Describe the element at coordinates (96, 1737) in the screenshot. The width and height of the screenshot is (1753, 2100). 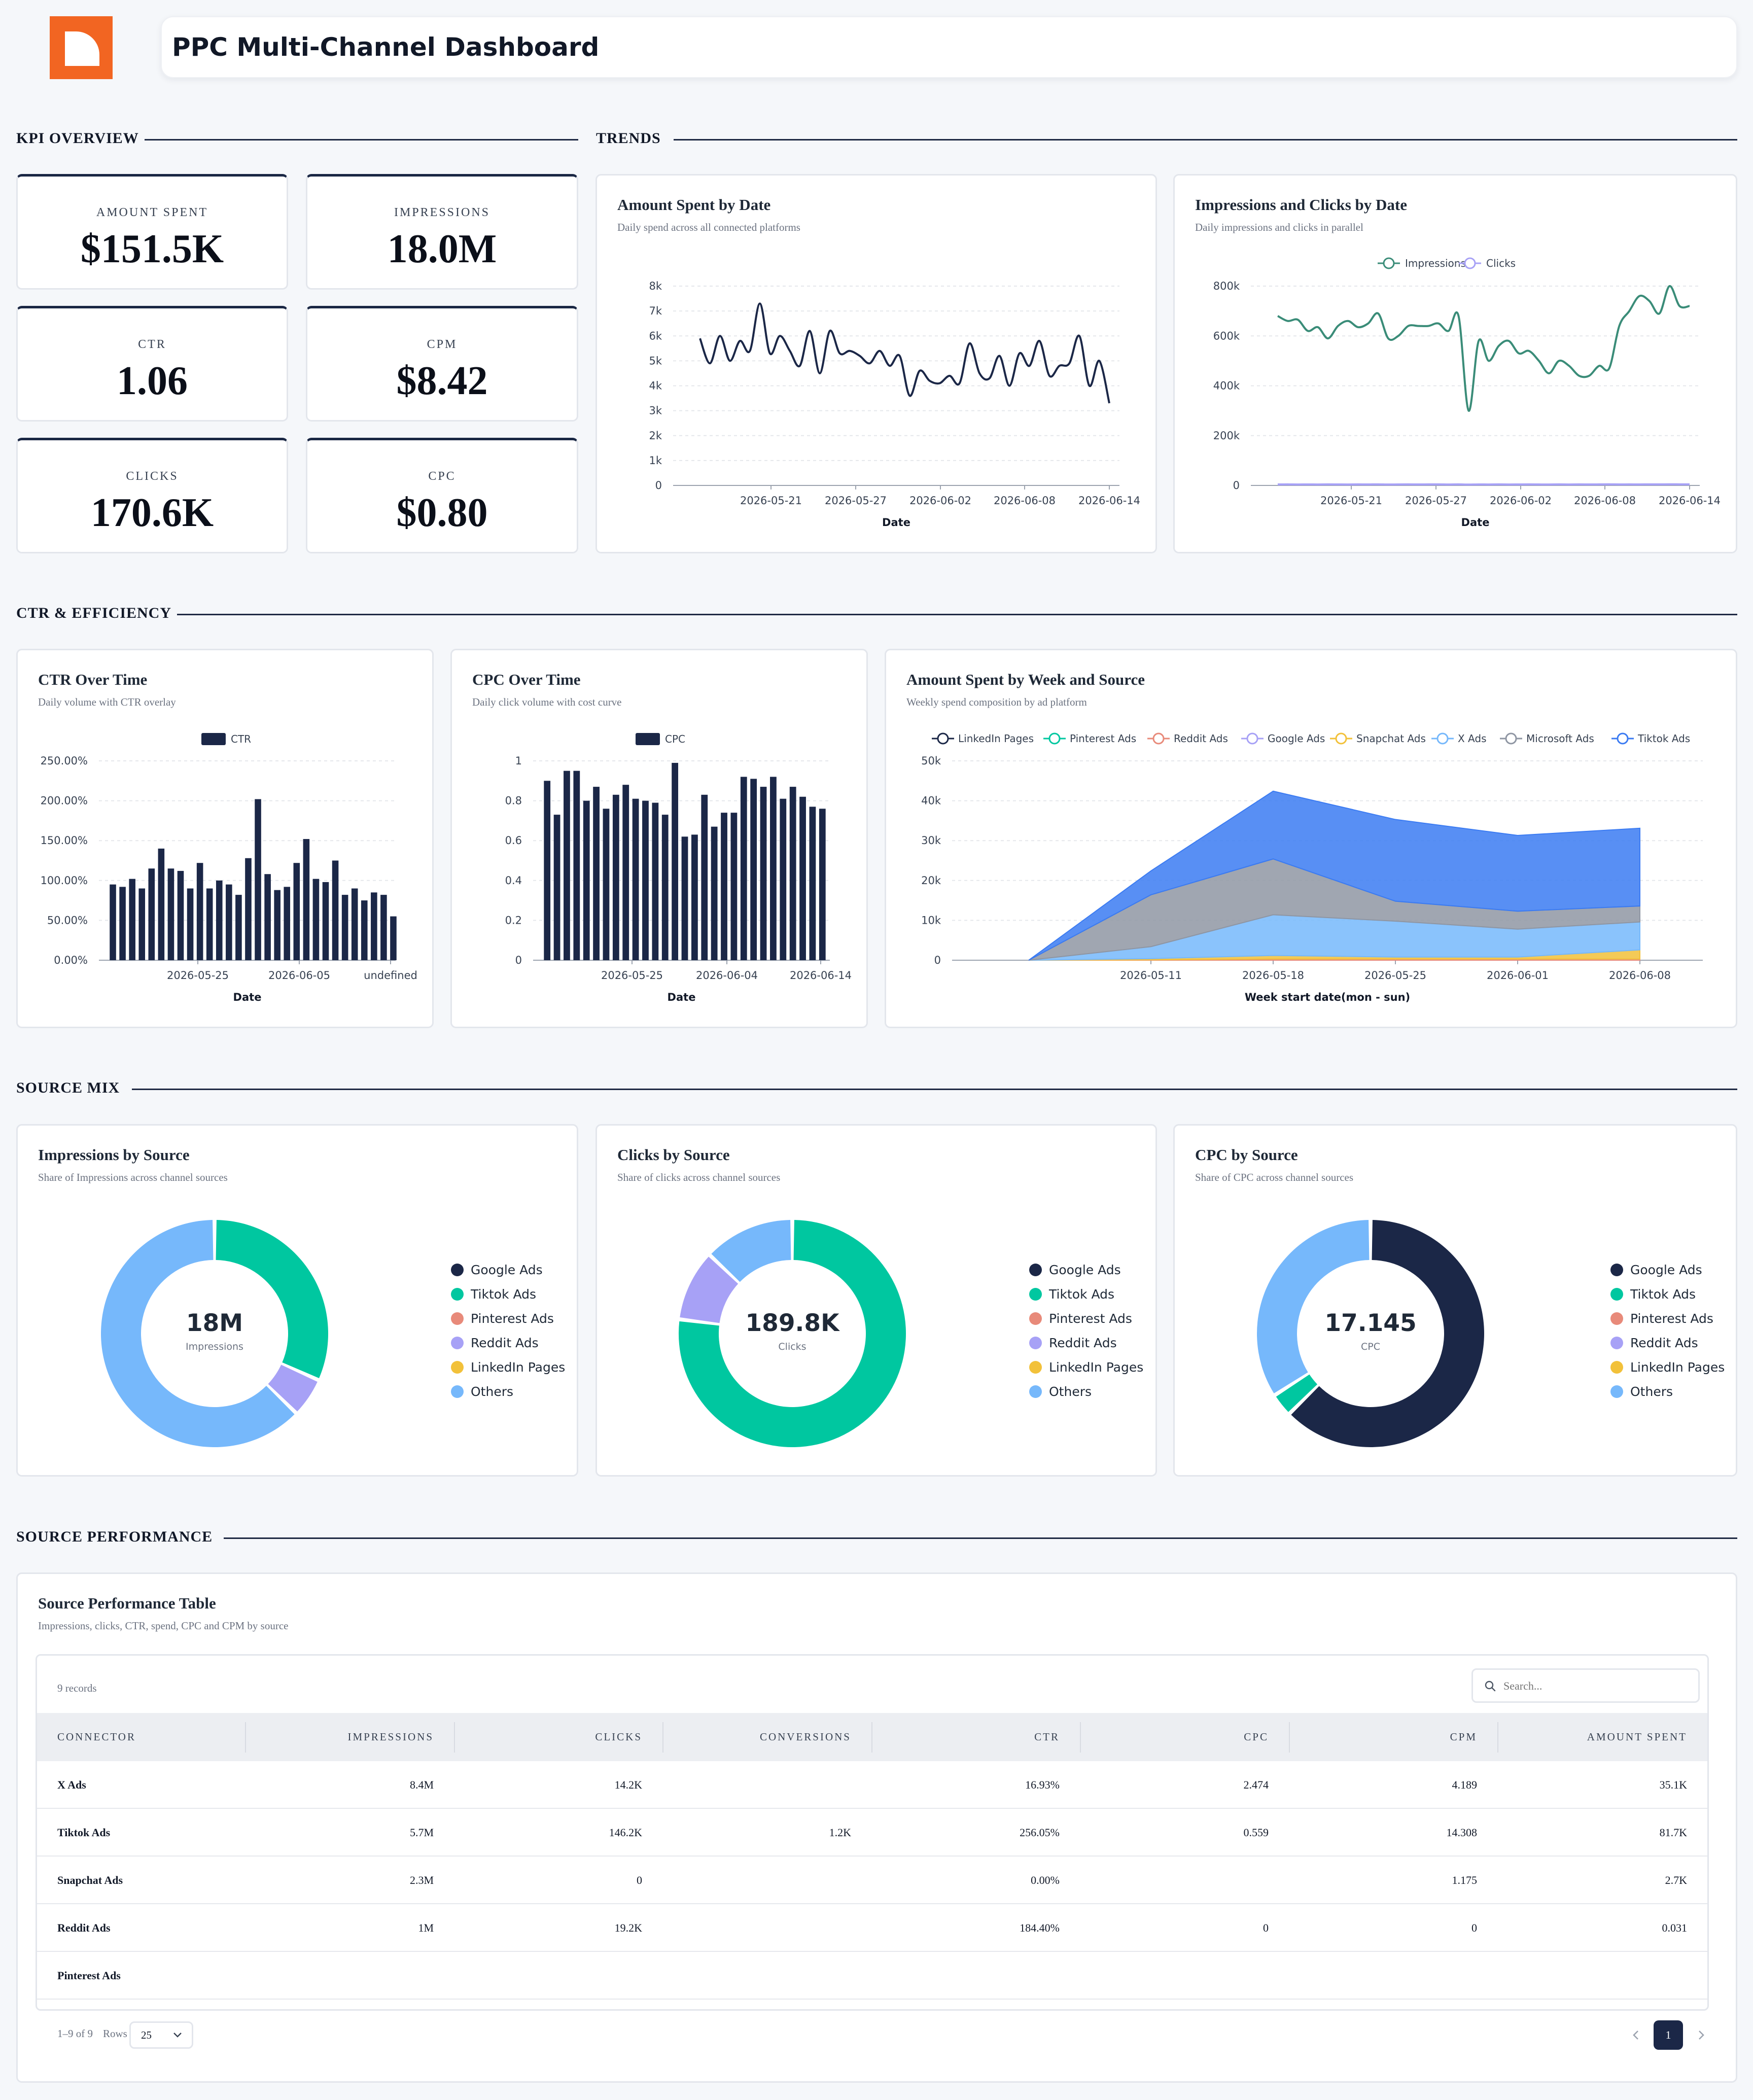
I see `column-header-connector: CONNECTOR` at that location.